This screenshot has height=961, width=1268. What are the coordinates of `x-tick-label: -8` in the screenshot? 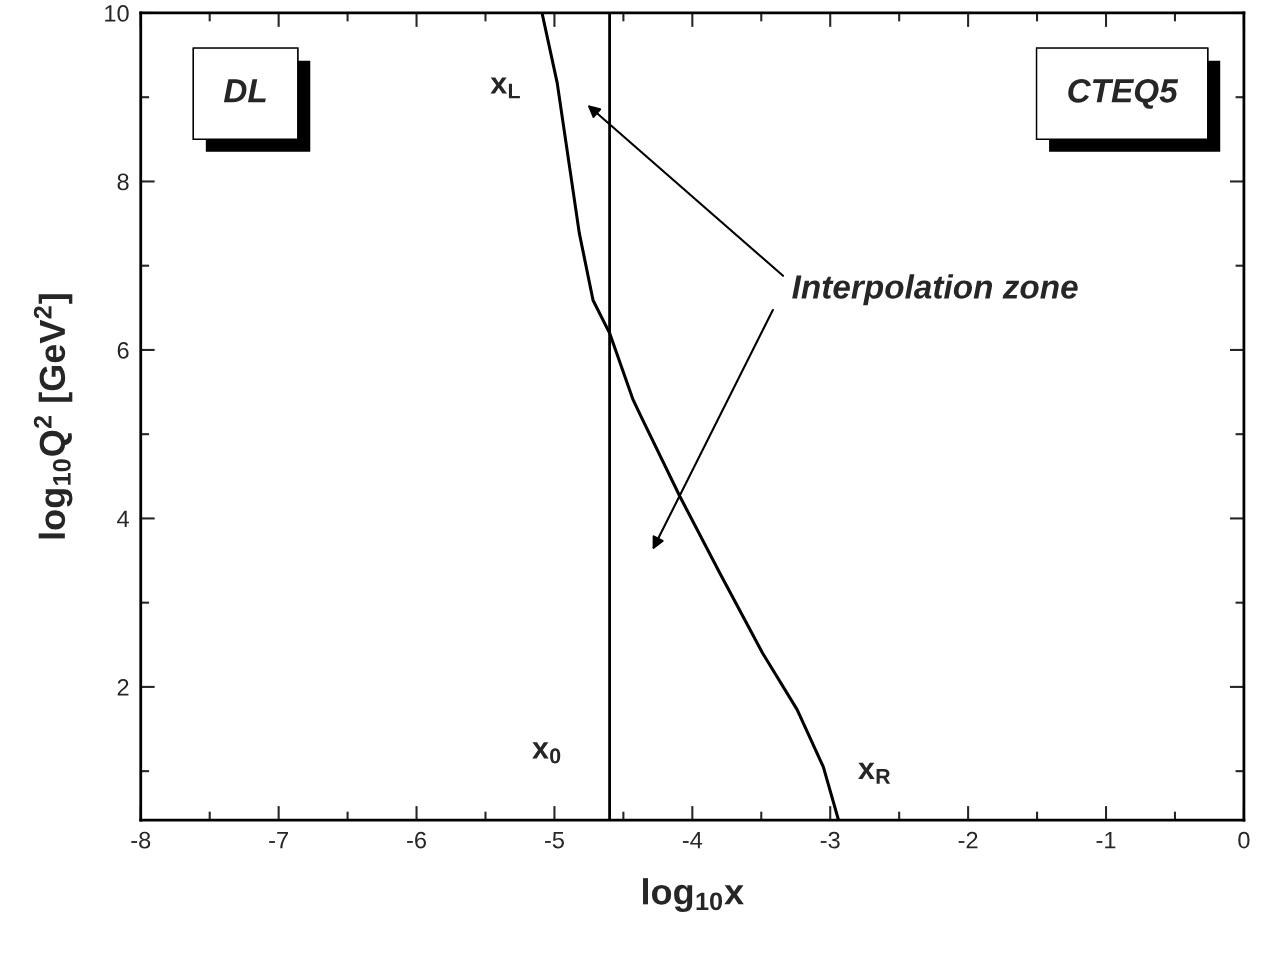 It's located at (141, 840).